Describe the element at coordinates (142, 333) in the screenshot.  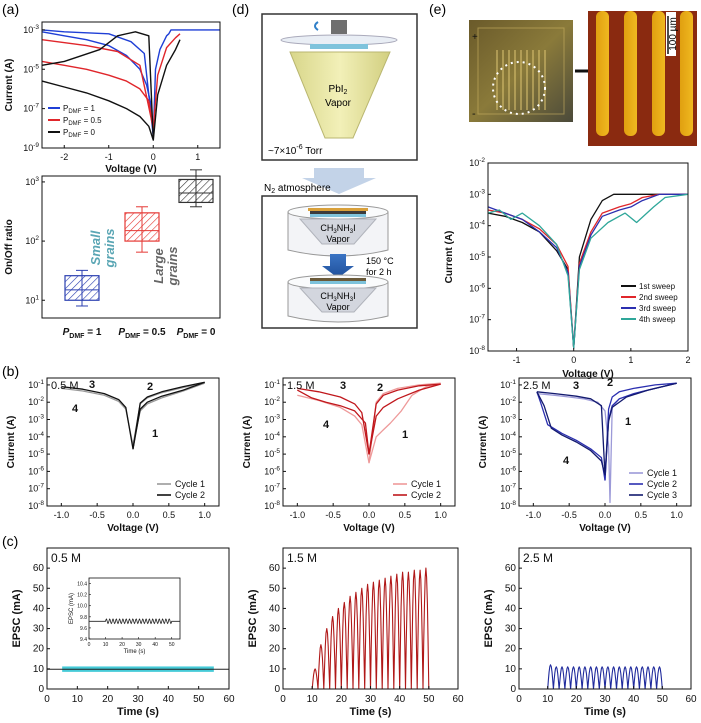
I see `box-category-label: PDMF = 0.5` at that location.